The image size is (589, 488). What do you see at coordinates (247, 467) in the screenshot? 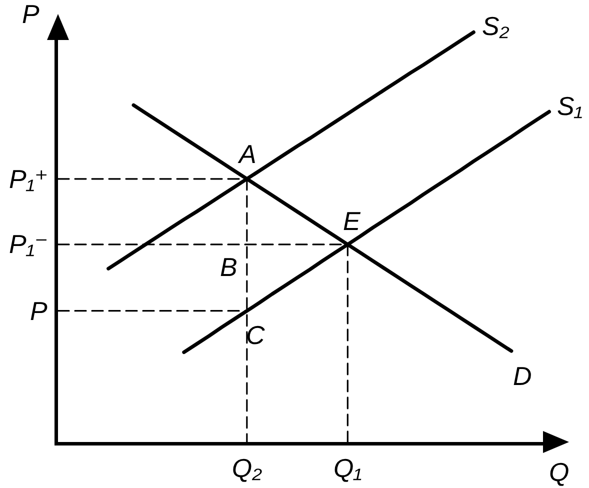
I see `x-tick-label: Q₂` at bounding box center [247, 467].